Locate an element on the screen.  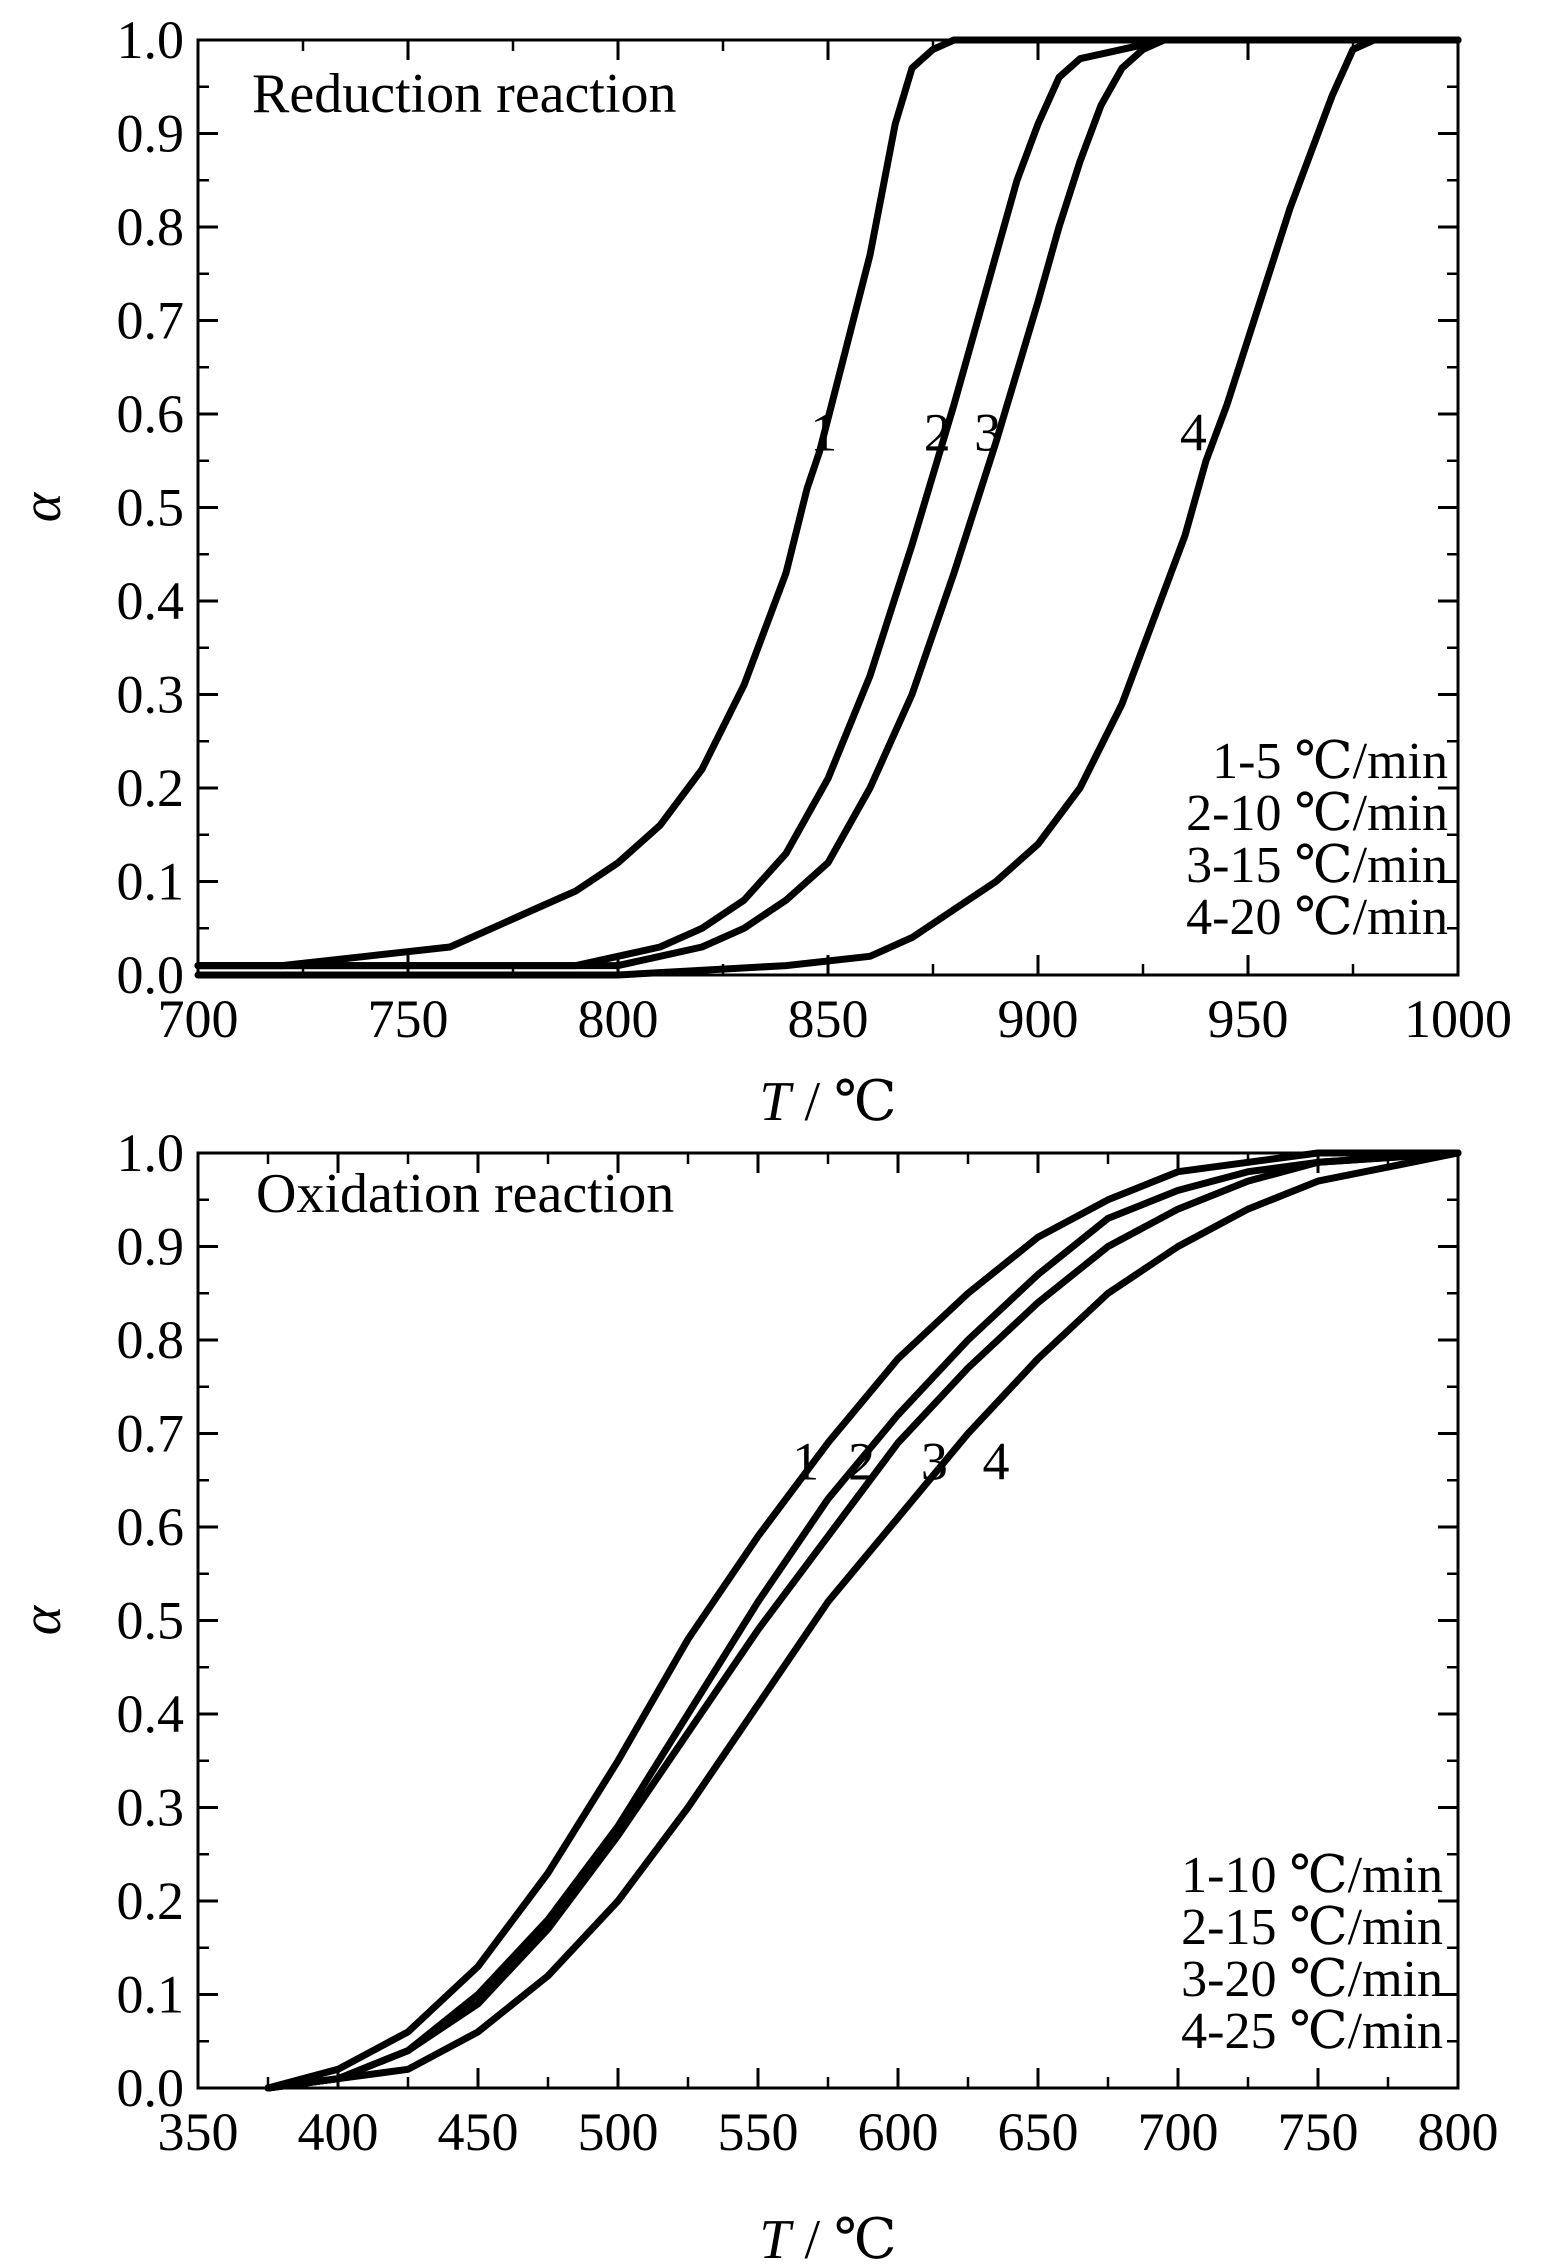
x-tick-label: 850 is located at coordinates (828, 1019).